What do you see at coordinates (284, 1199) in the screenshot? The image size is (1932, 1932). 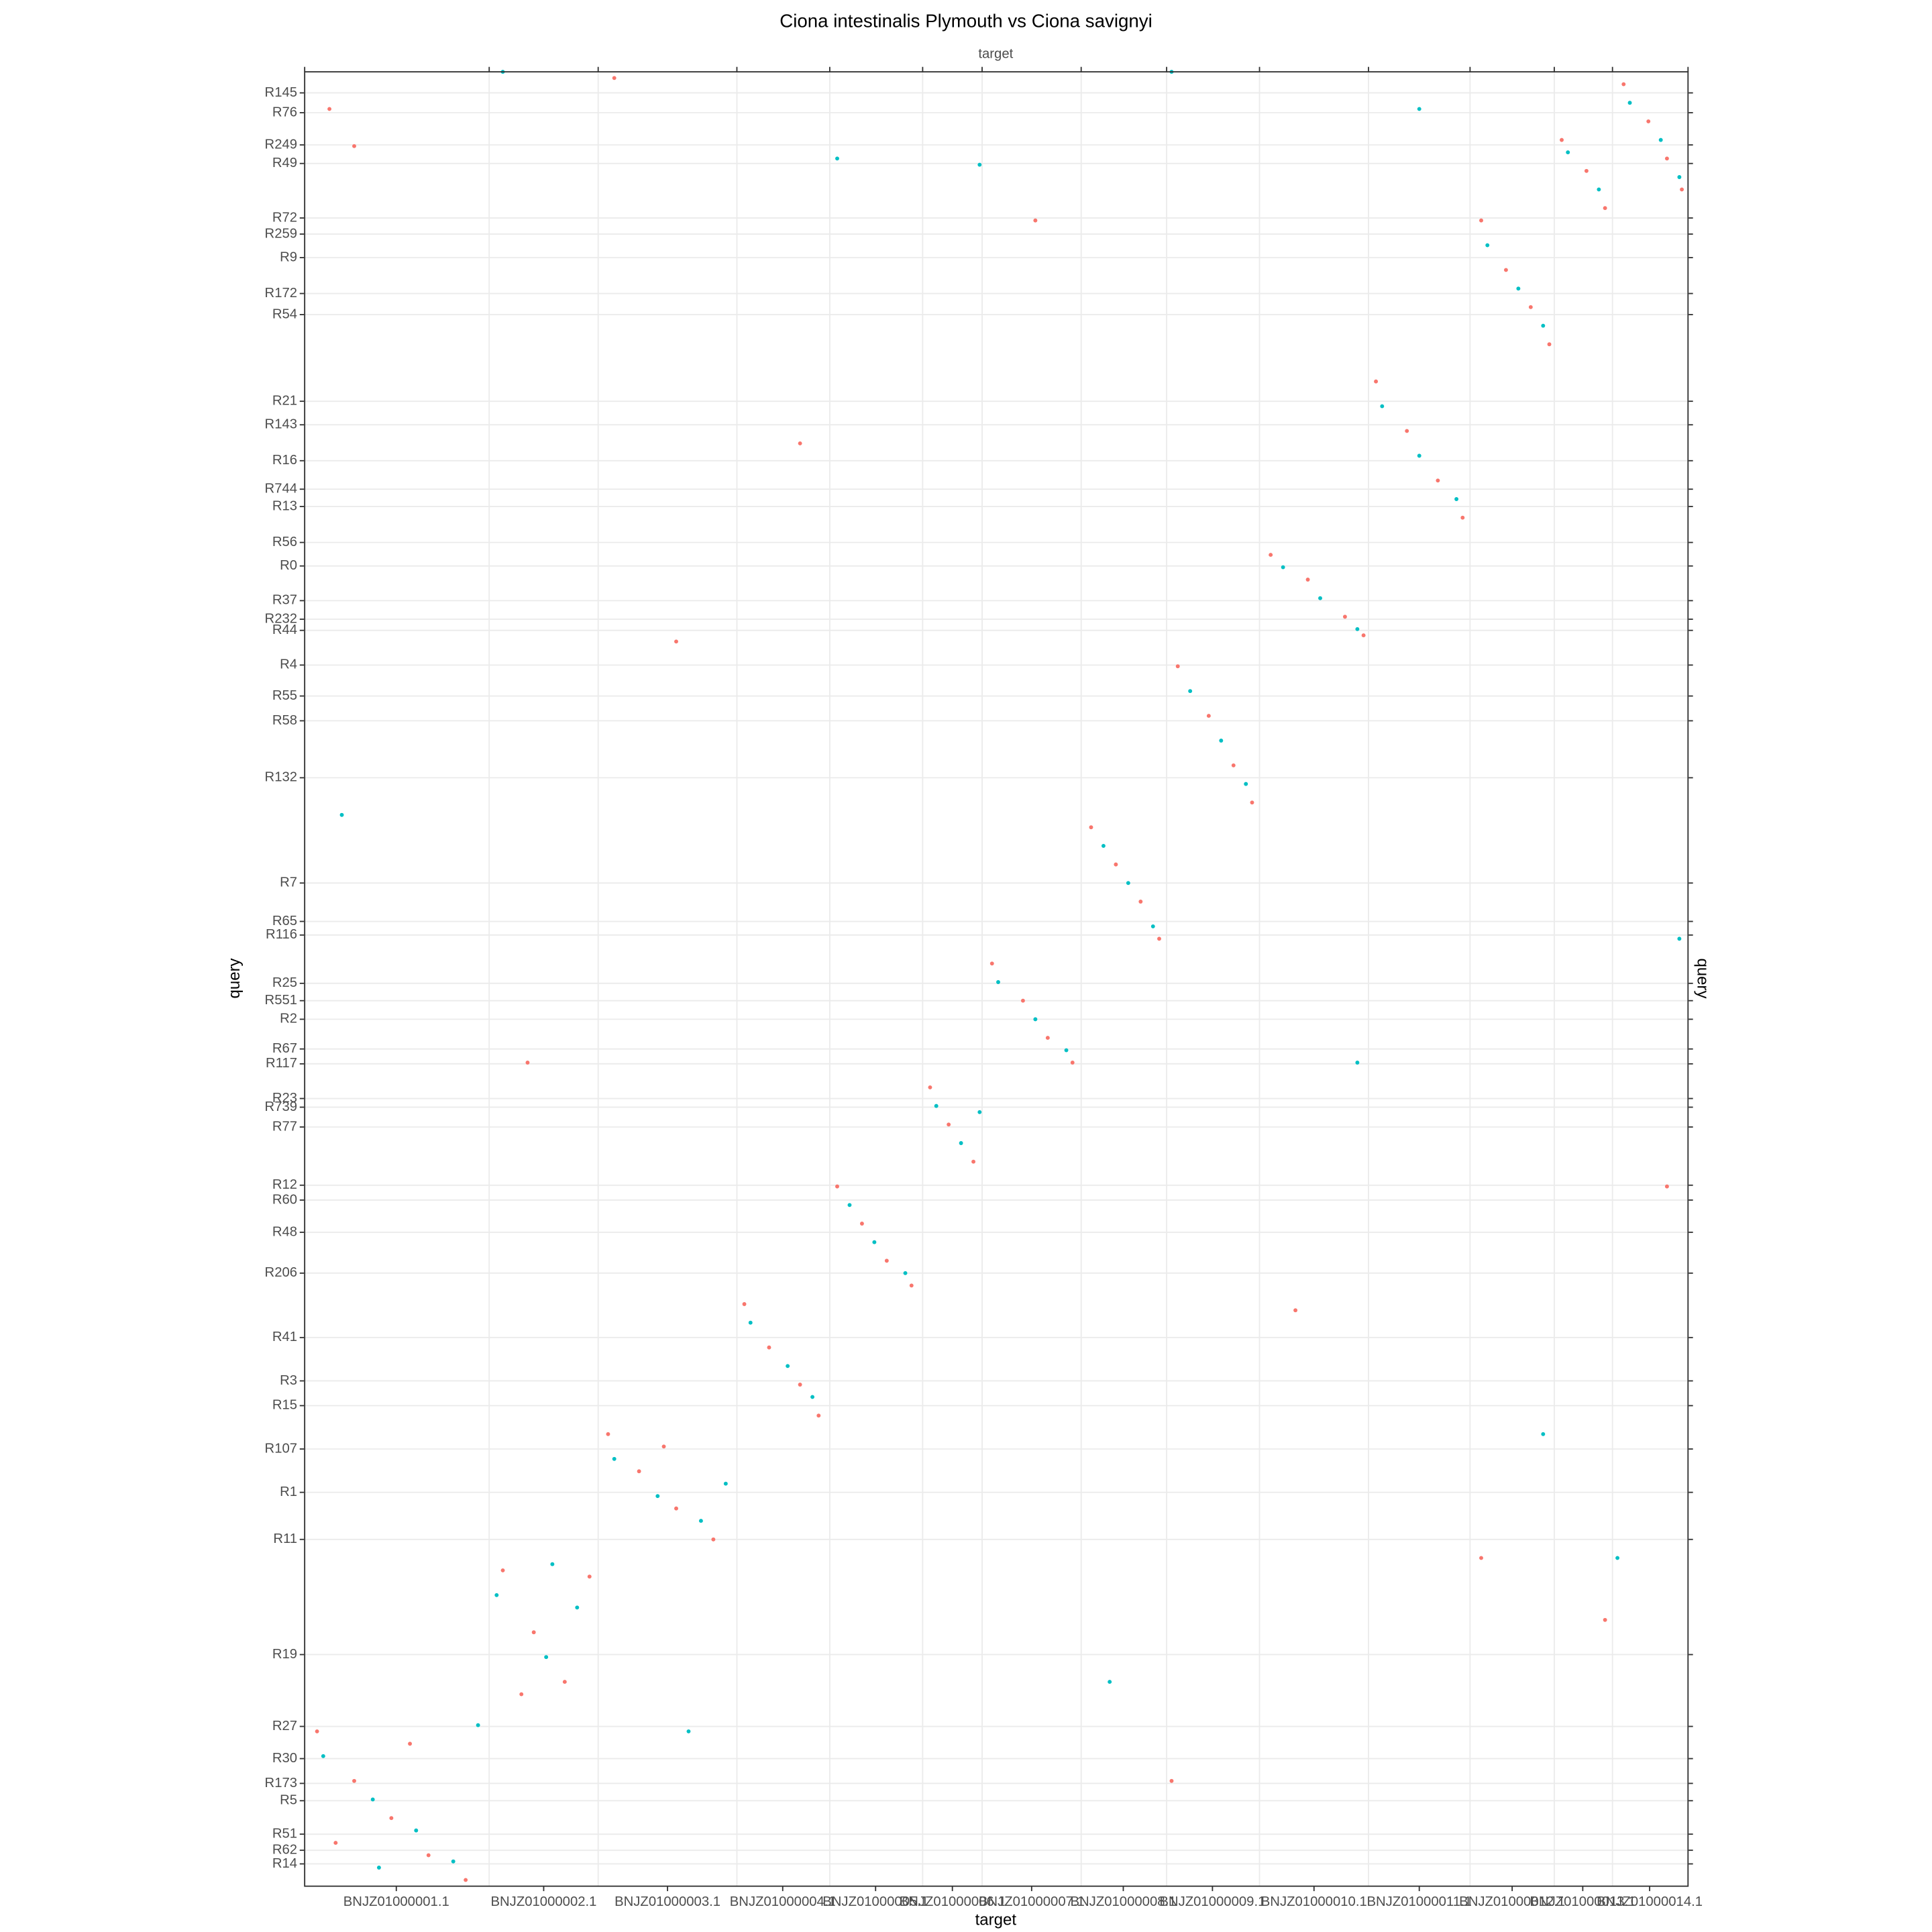 I see `y-tick-label: R60` at bounding box center [284, 1199].